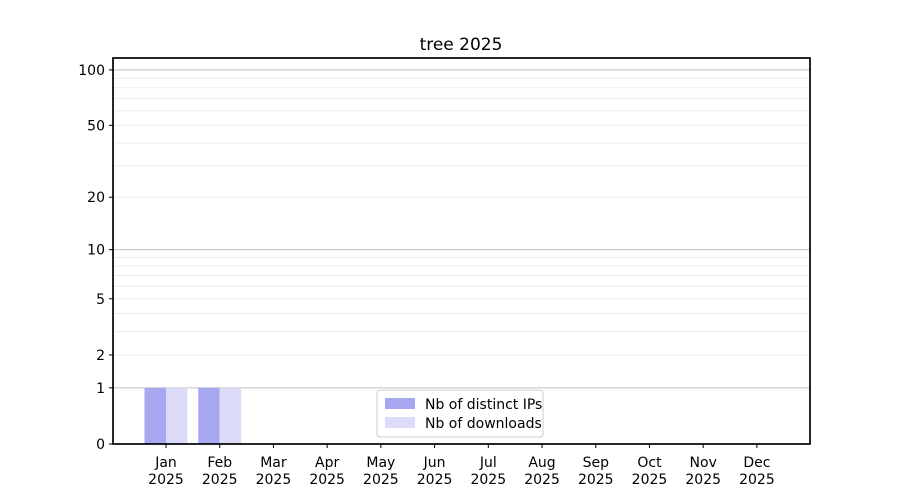 Image resolution: width=900 pixels, height=500 pixels. Describe the element at coordinates (703, 463) in the screenshot. I see `x-tick-label-month: Nov` at that location.